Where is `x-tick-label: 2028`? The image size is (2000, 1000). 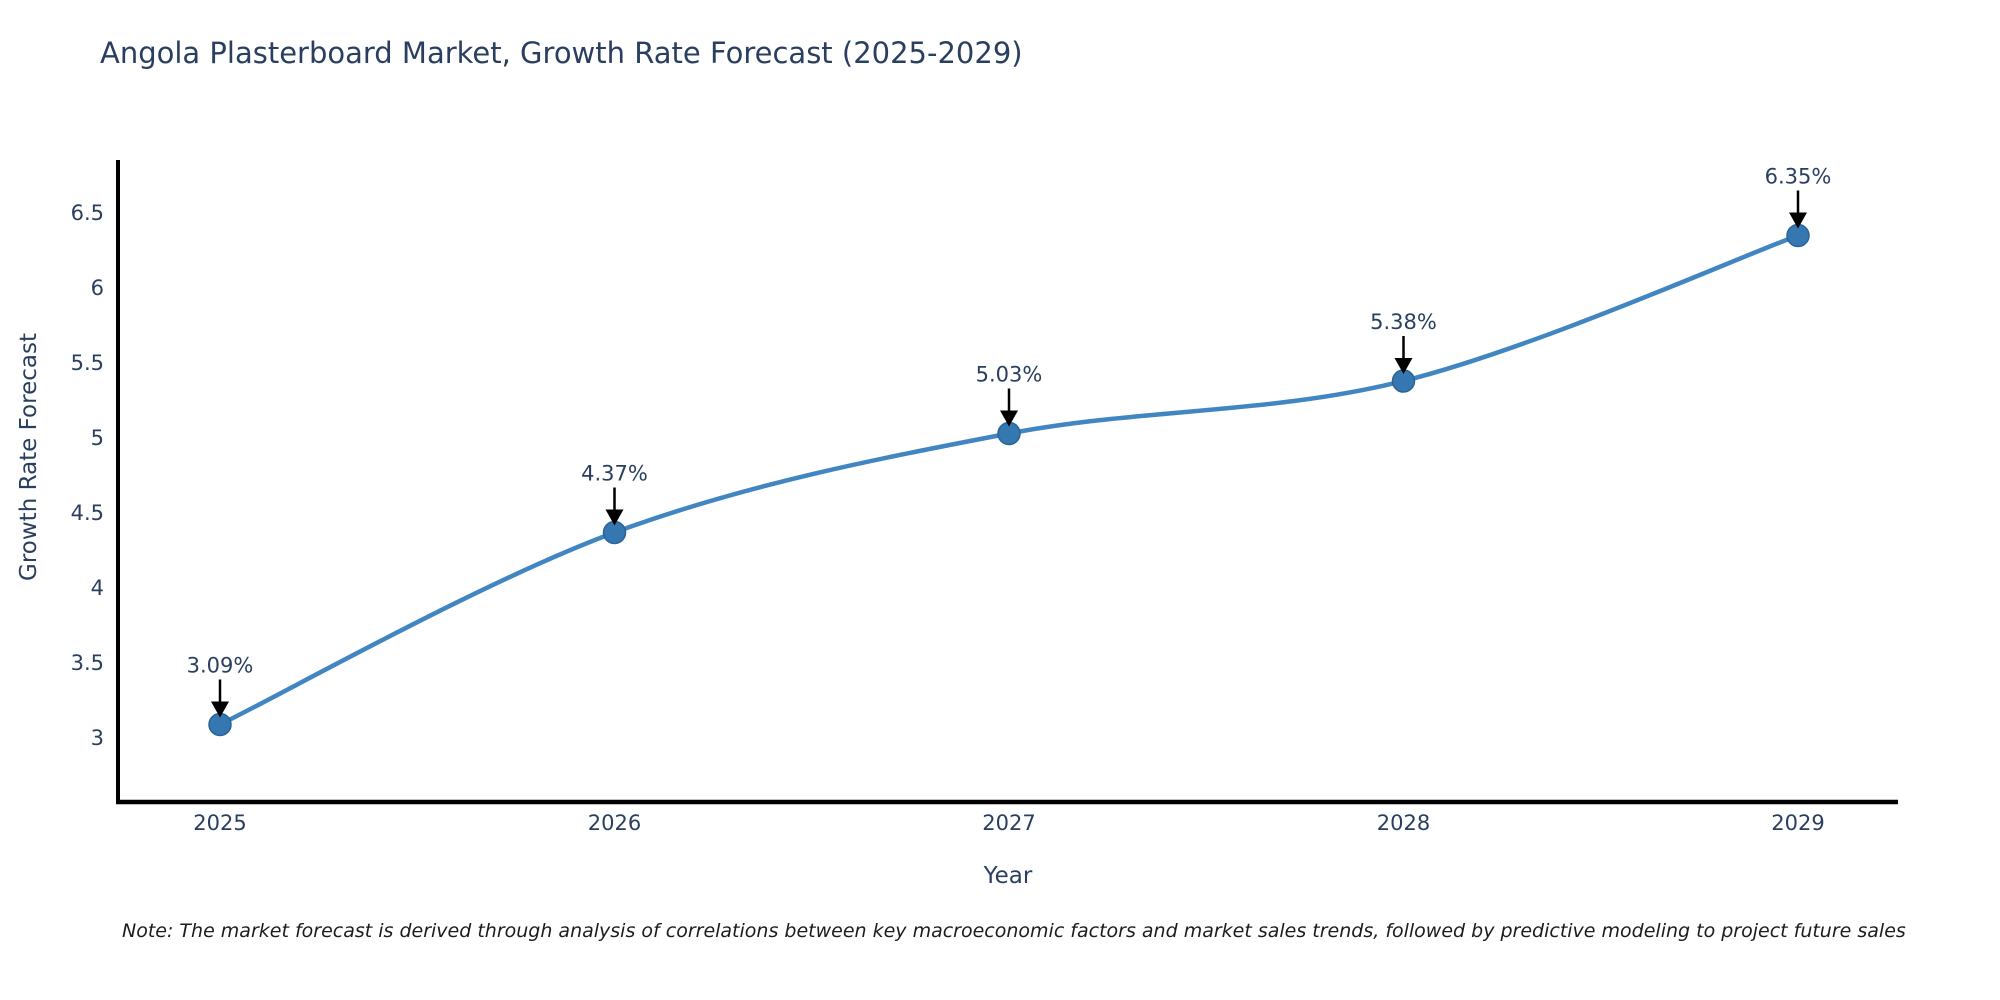 x-tick-label: 2028 is located at coordinates (1403, 823).